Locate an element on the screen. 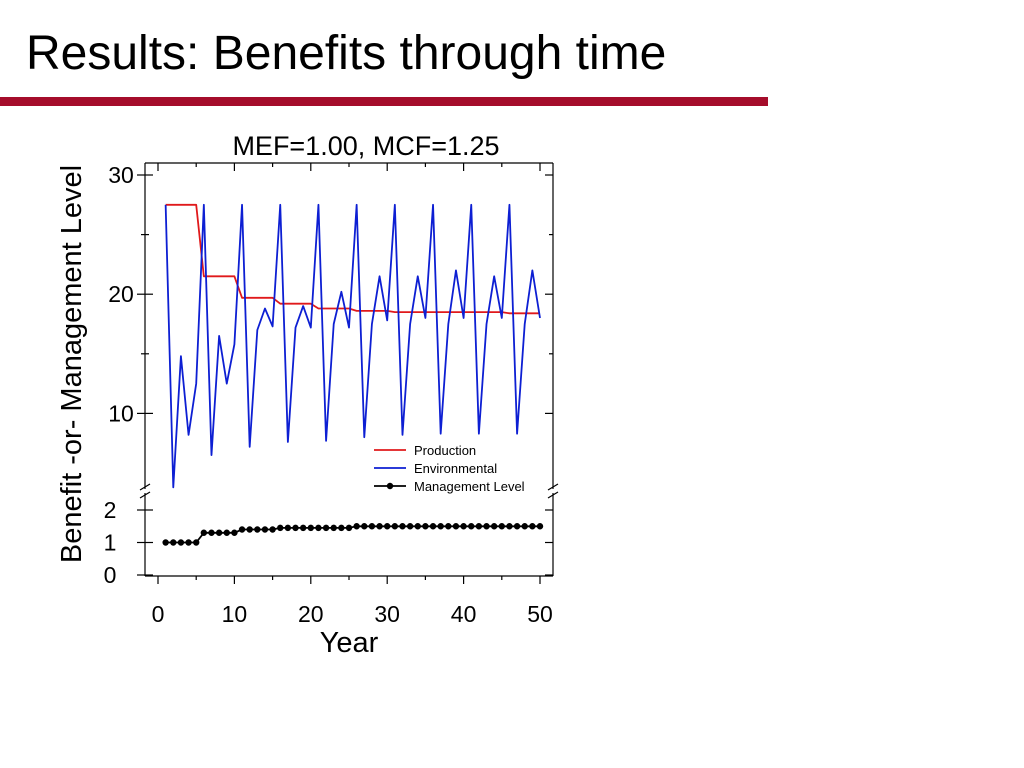 The height and width of the screenshot is (768, 1024). legend-marker is located at coordinates (390, 486).